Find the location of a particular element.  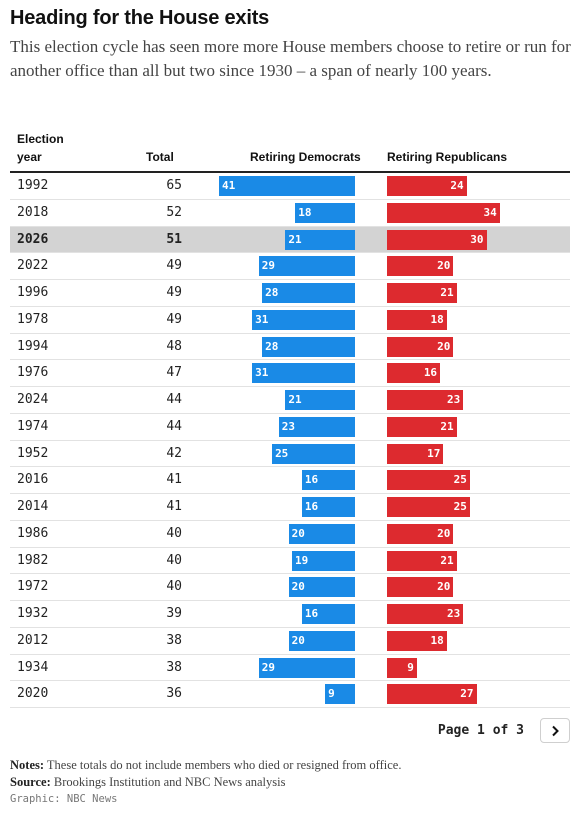

republican-bar: 9 is located at coordinates (402, 667).